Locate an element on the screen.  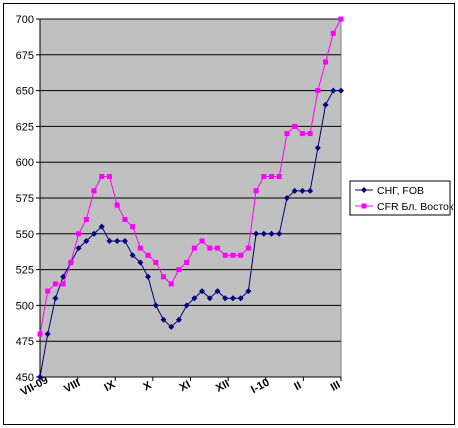
x-tick-label: XII is located at coordinates (223, 386).